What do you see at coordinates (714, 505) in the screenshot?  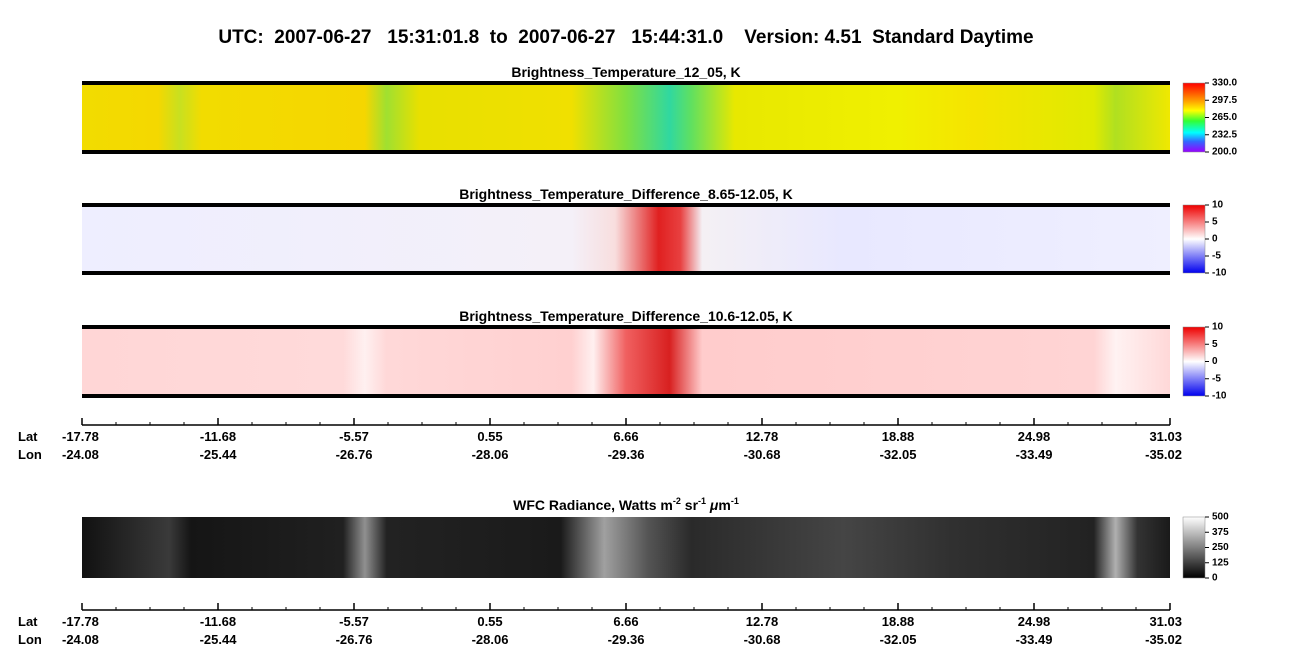 I see `title-part: μ` at bounding box center [714, 505].